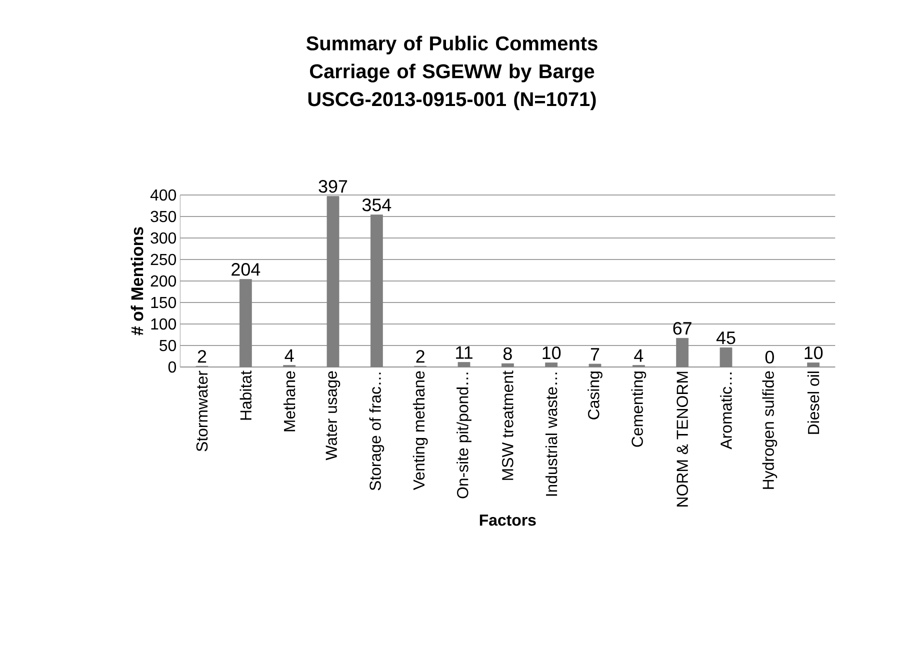 This screenshot has width=897, height=658. I want to click on y-tick-label: 300, so click(163, 238).